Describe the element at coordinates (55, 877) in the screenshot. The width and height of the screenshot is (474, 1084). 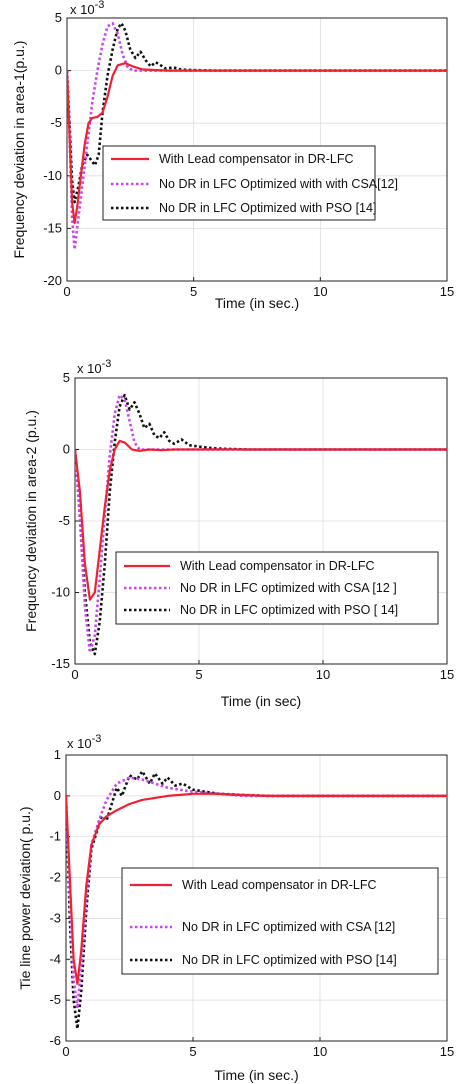
I see `y-tick-label: -2` at that location.